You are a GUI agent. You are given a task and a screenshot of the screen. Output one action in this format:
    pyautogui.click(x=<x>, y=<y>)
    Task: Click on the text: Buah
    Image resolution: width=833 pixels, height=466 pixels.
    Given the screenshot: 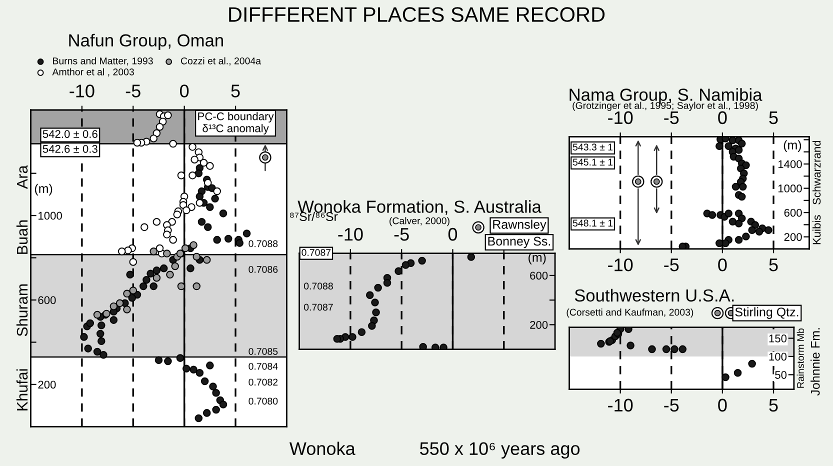 What is the action you would take?
    pyautogui.click(x=22, y=237)
    